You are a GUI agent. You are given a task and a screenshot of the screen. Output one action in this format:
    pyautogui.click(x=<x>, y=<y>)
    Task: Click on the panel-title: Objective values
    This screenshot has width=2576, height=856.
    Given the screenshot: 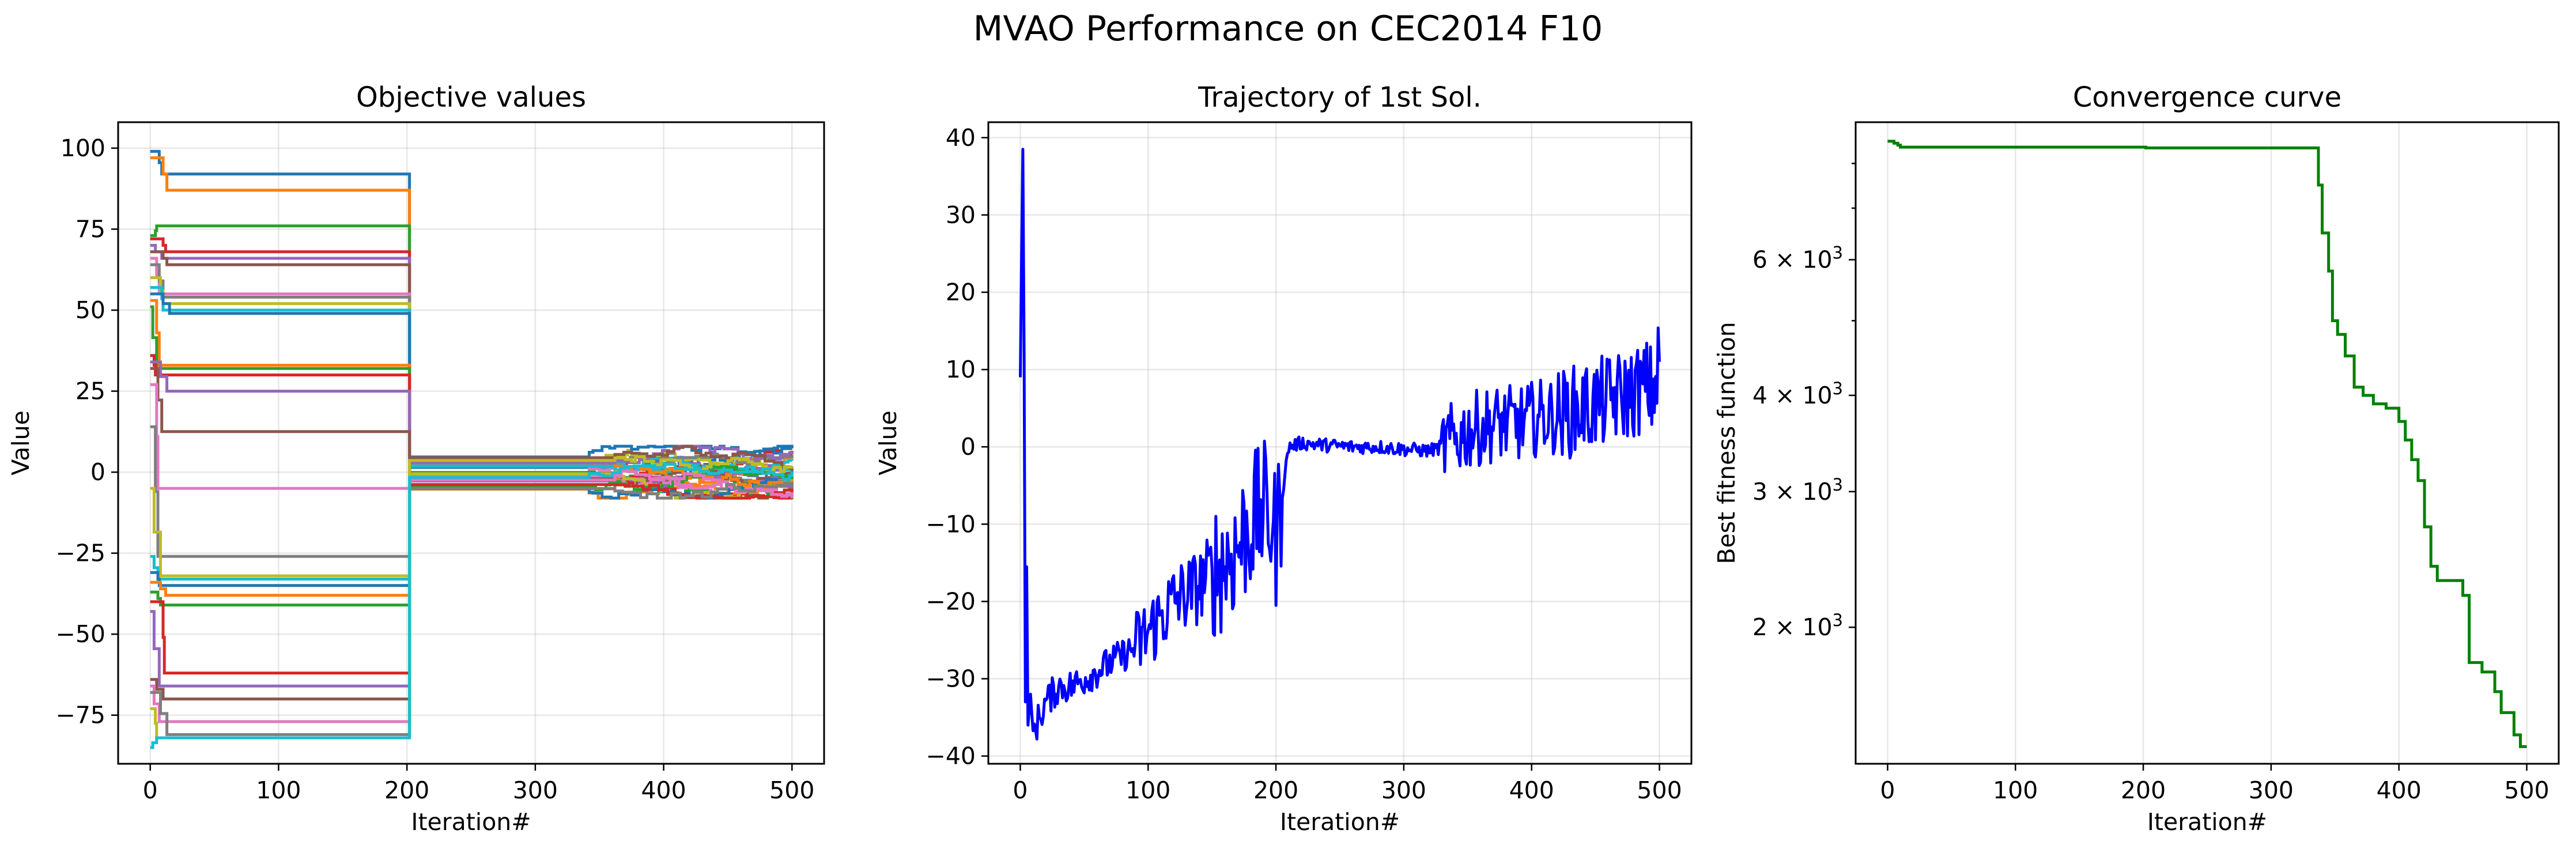 What is the action you would take?
    pyautogui.click(x=471, y=98)
    